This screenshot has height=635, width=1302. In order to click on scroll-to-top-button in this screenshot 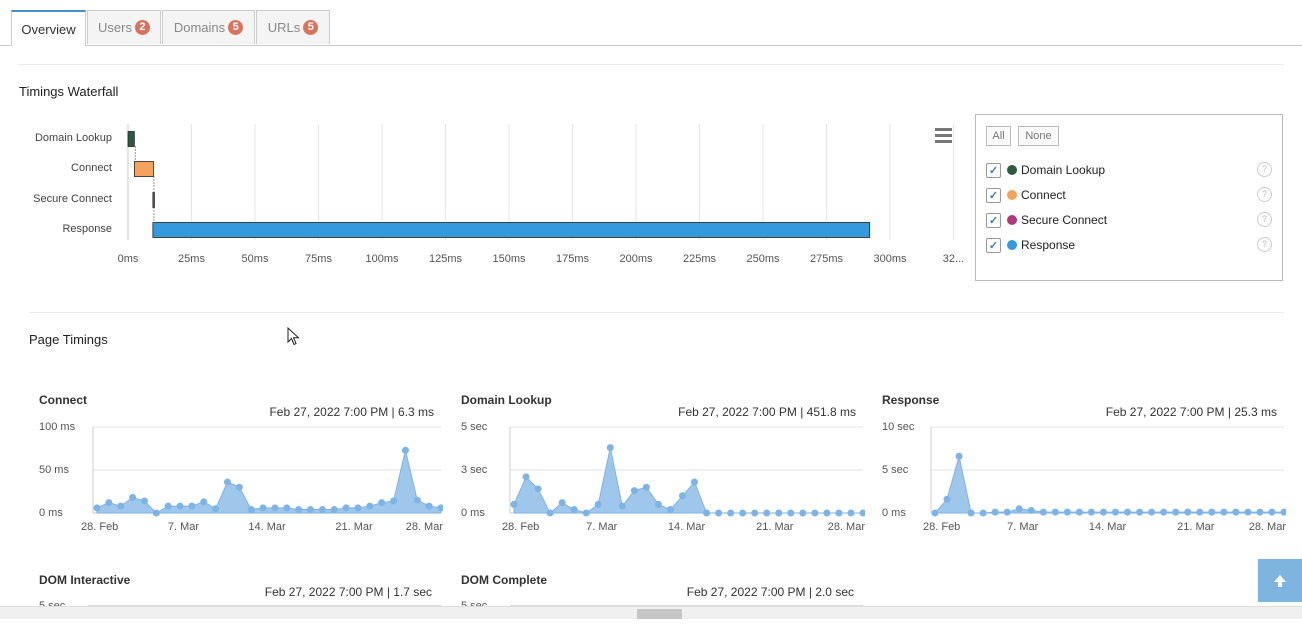, I will do `click(1280, 580)`.